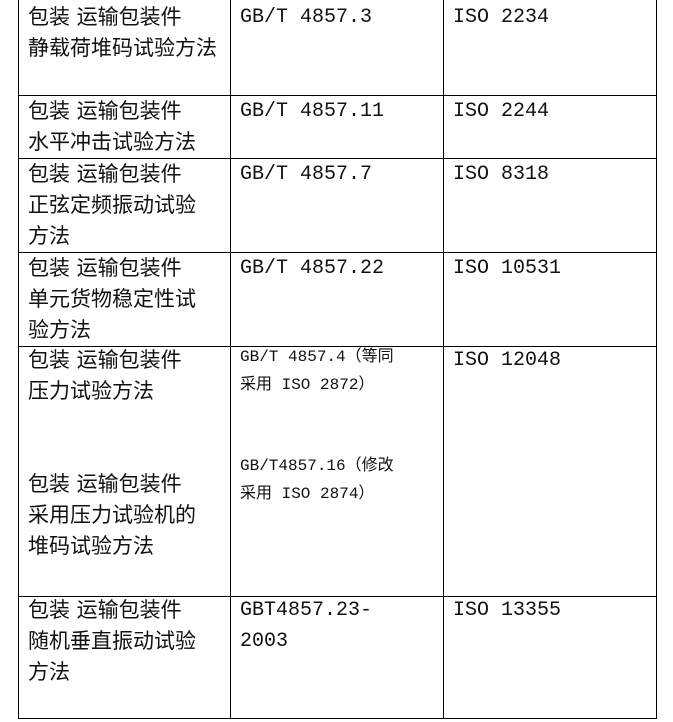  What do you see at coordinates (507, 268) in the screenshot?
I see `iso-code: ISO 10531` at bounding box center [507, 268].